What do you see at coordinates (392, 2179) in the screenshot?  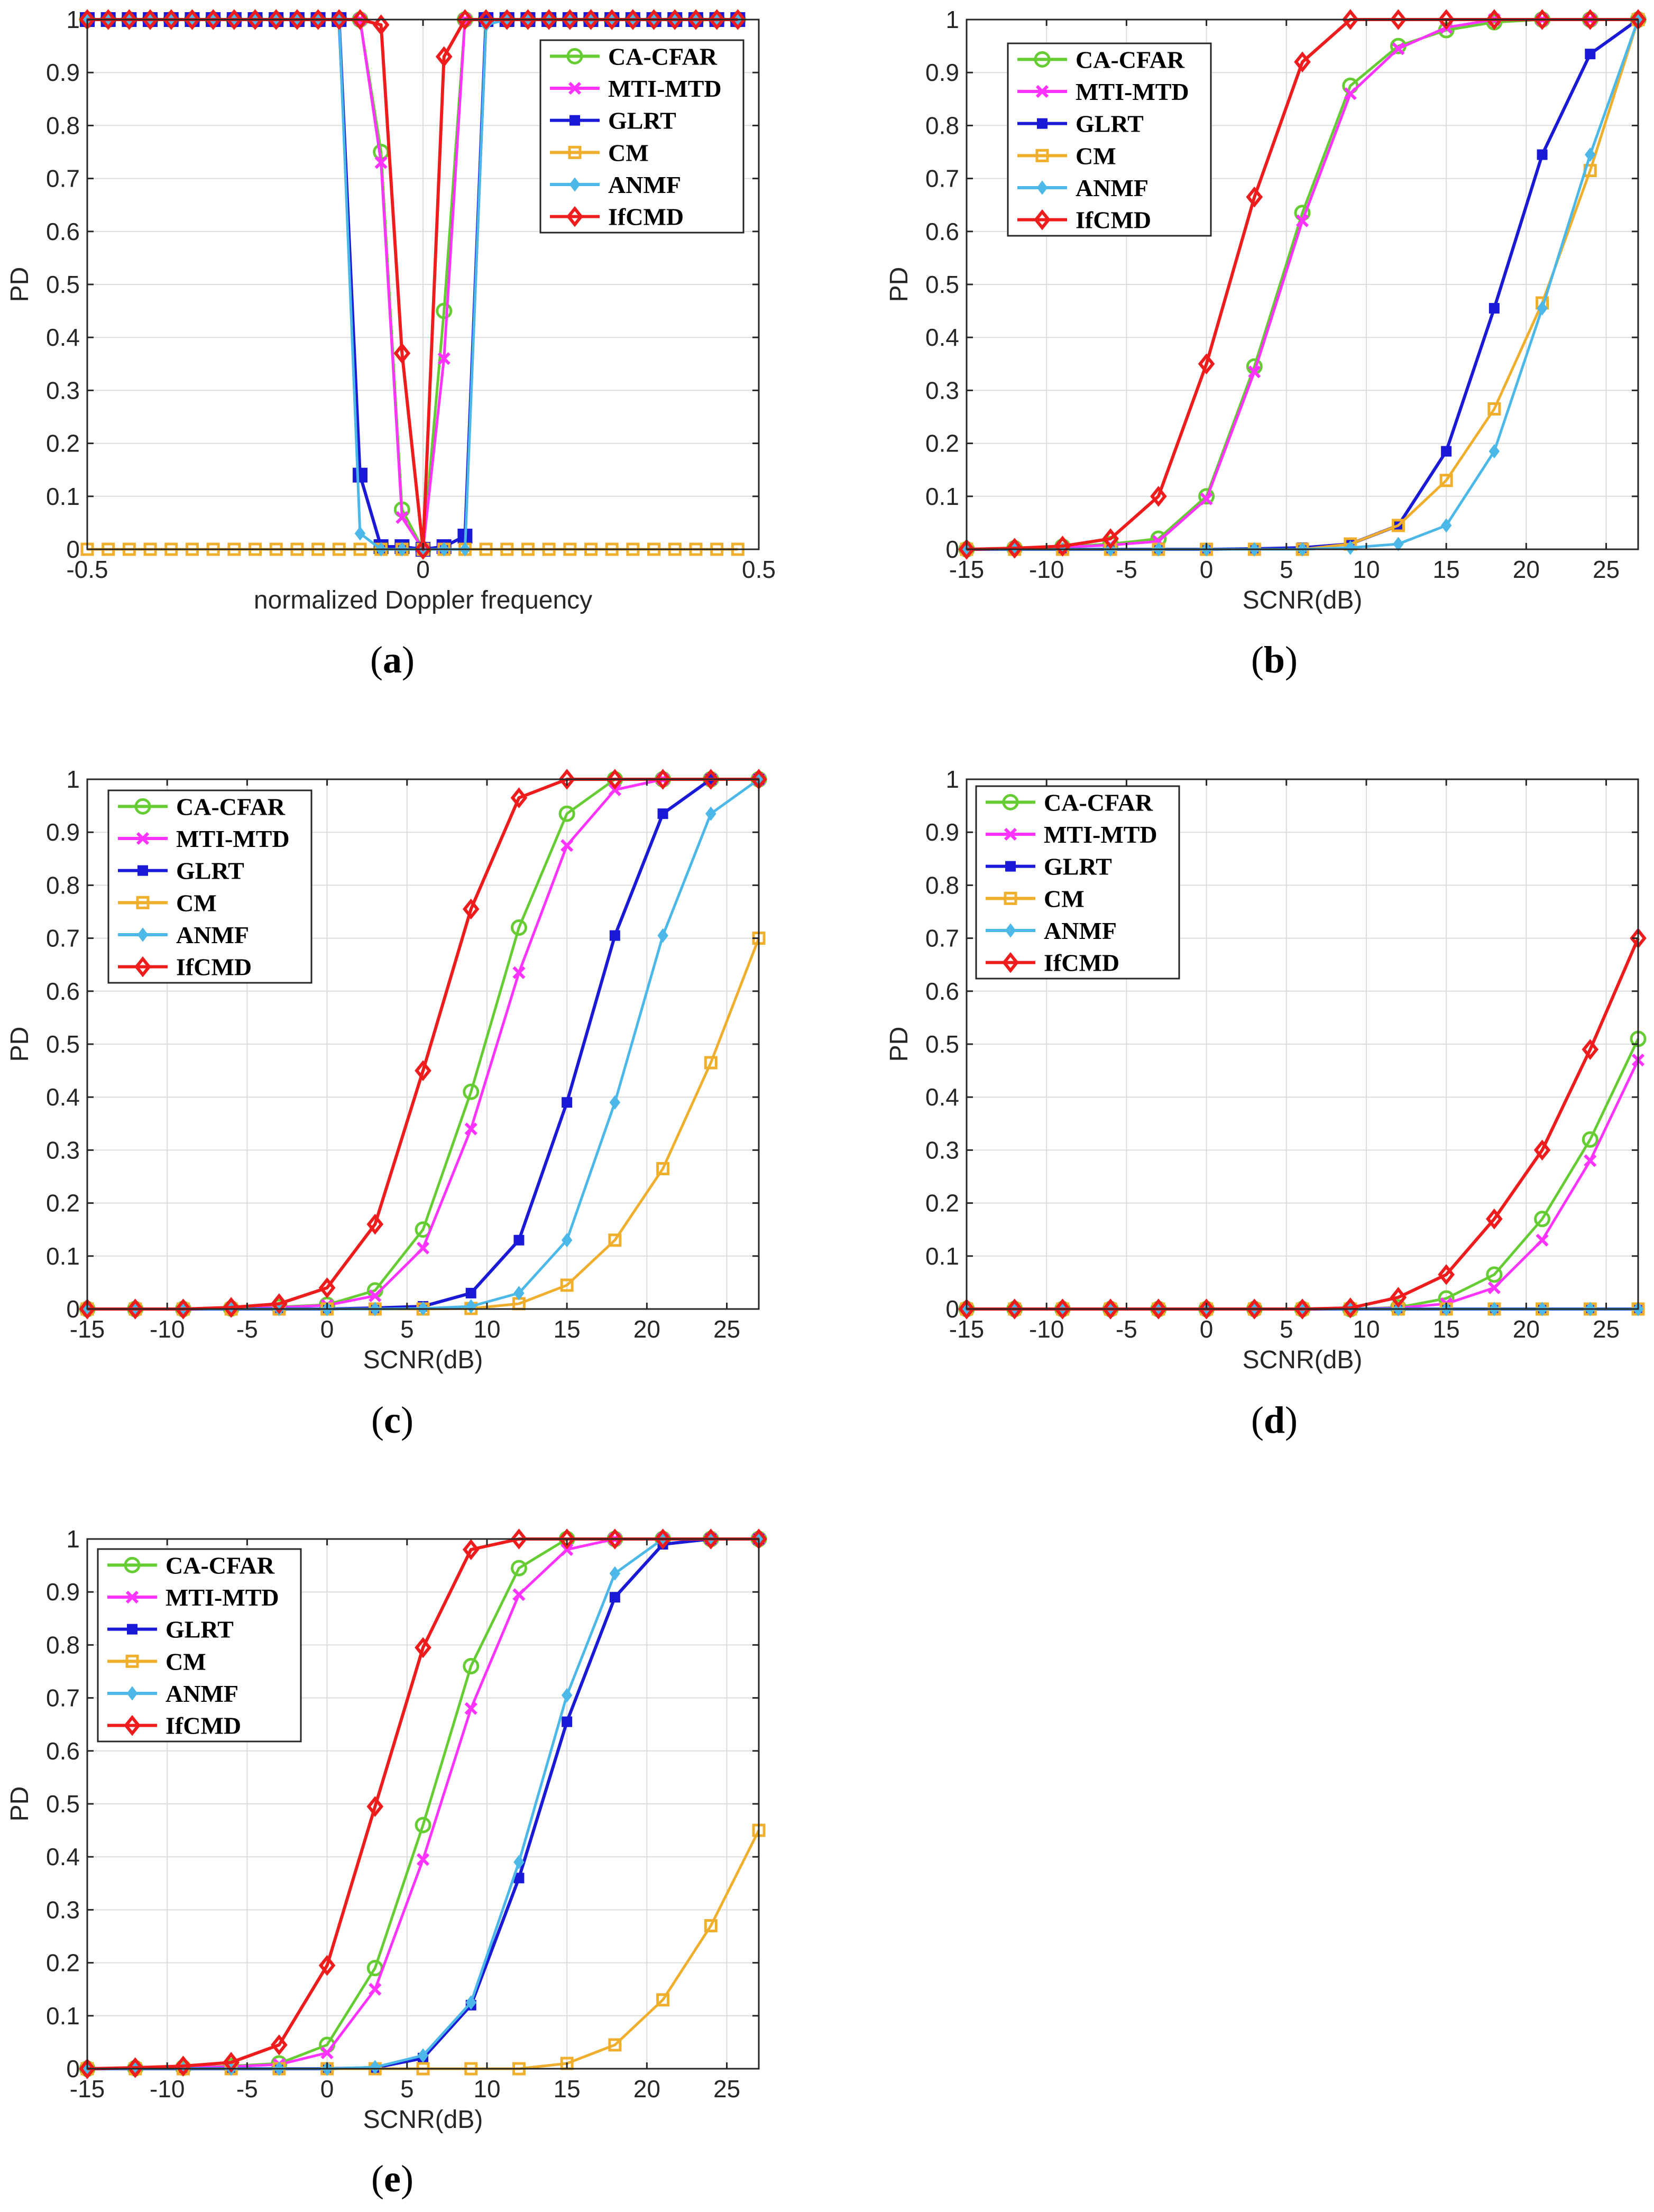 I see `subplot-caption-letter: e` at bounding box center [392, 2179].